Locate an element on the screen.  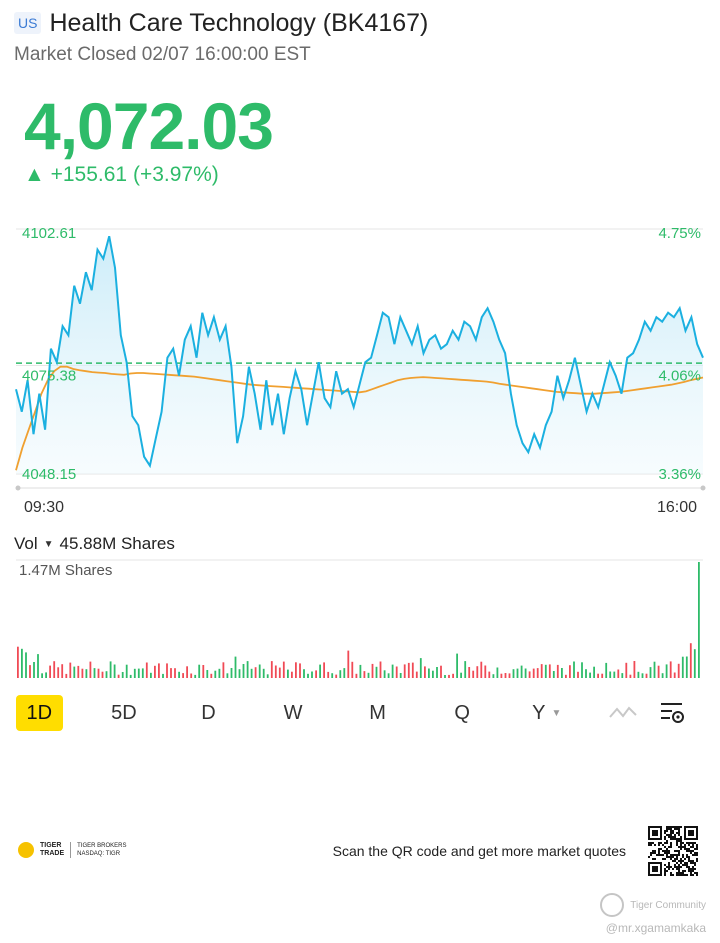
volume-total: 45.88M Shares is located at coordinates (117, 543).